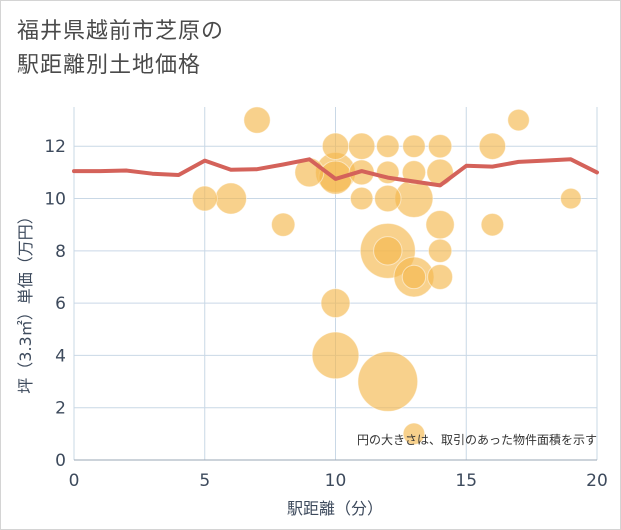 This screenshot has width=621, height=530. I want to click on x-tick-label: 5, so click(204, 481).